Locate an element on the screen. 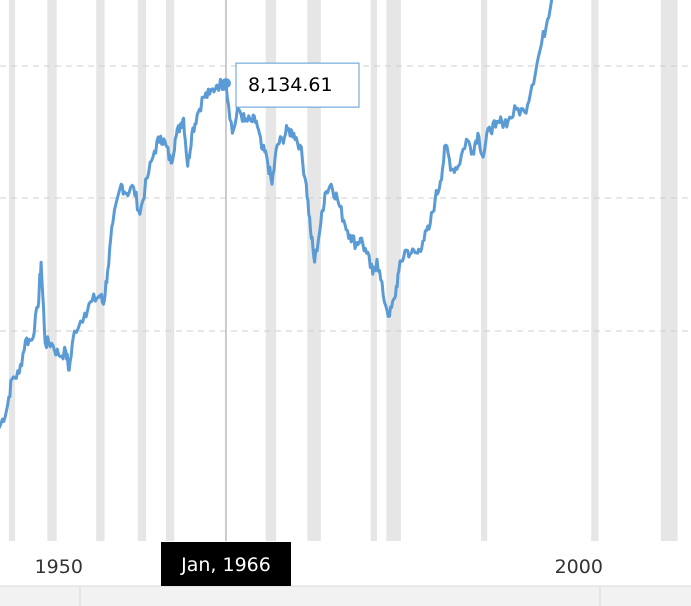 This screenshot has height=606, width=691. x-tick-label: 1950 is located at coordinates (59, 567).